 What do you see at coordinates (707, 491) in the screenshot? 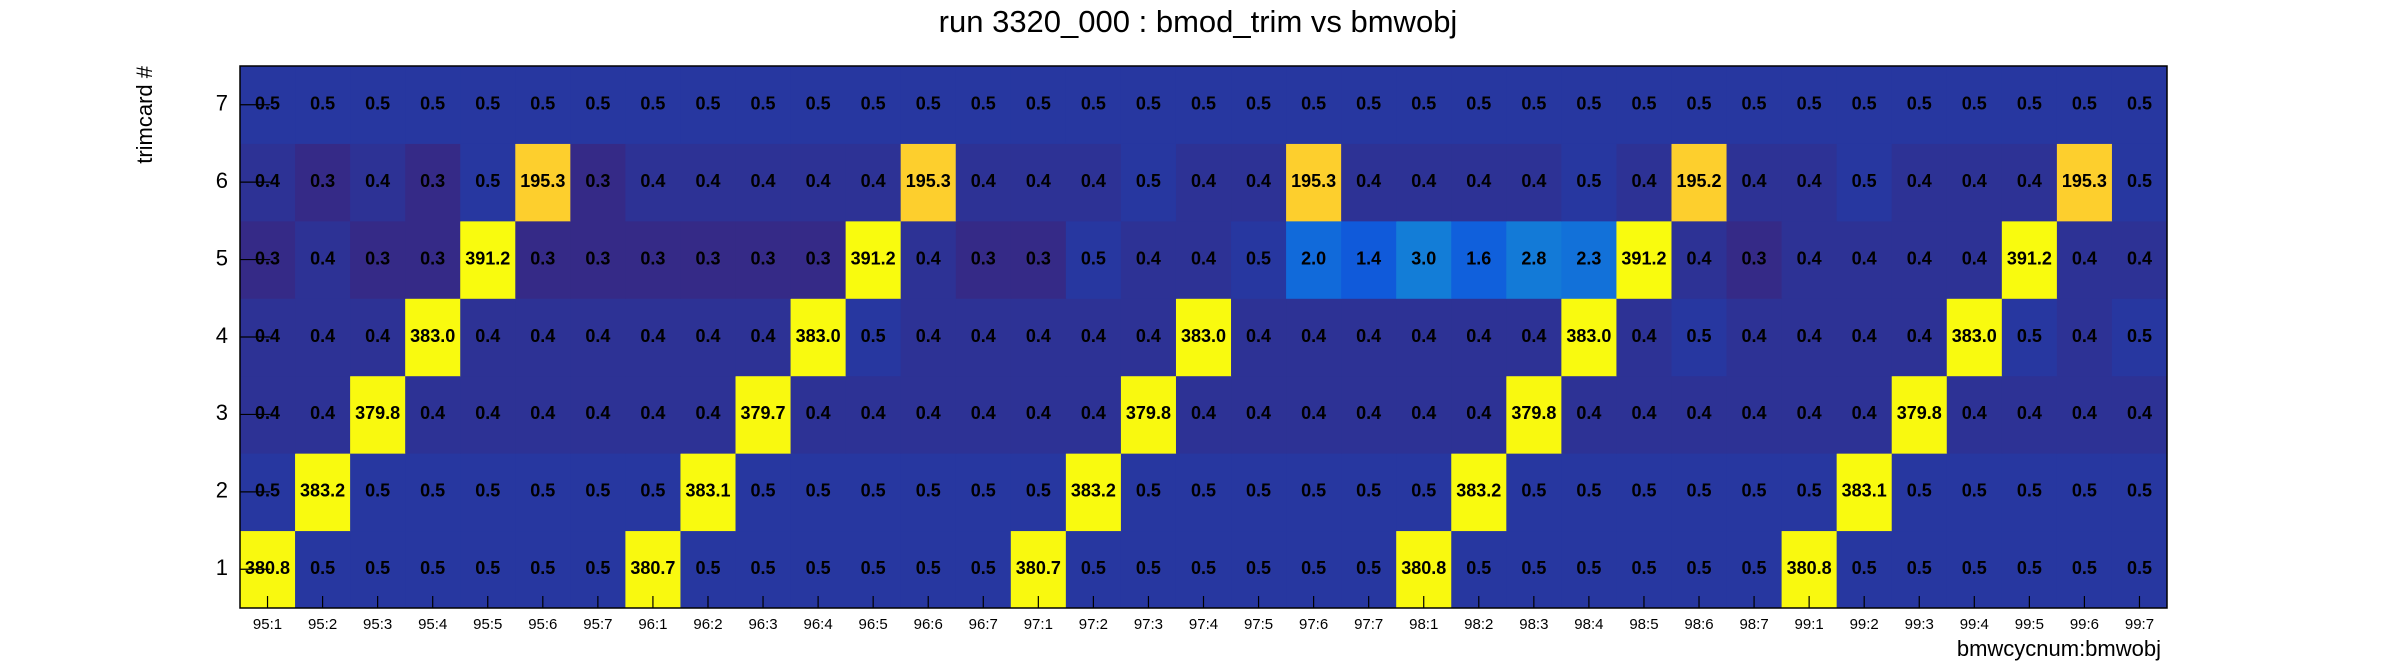
I see `cell-label: 383.1` at bounding box center [707, 491].